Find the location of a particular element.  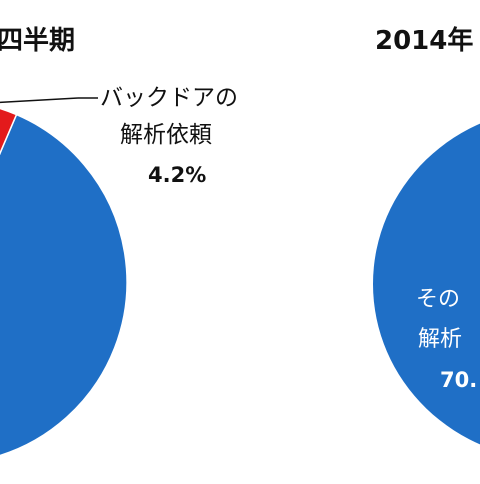

right-pie is located at coordinates (426, 284).